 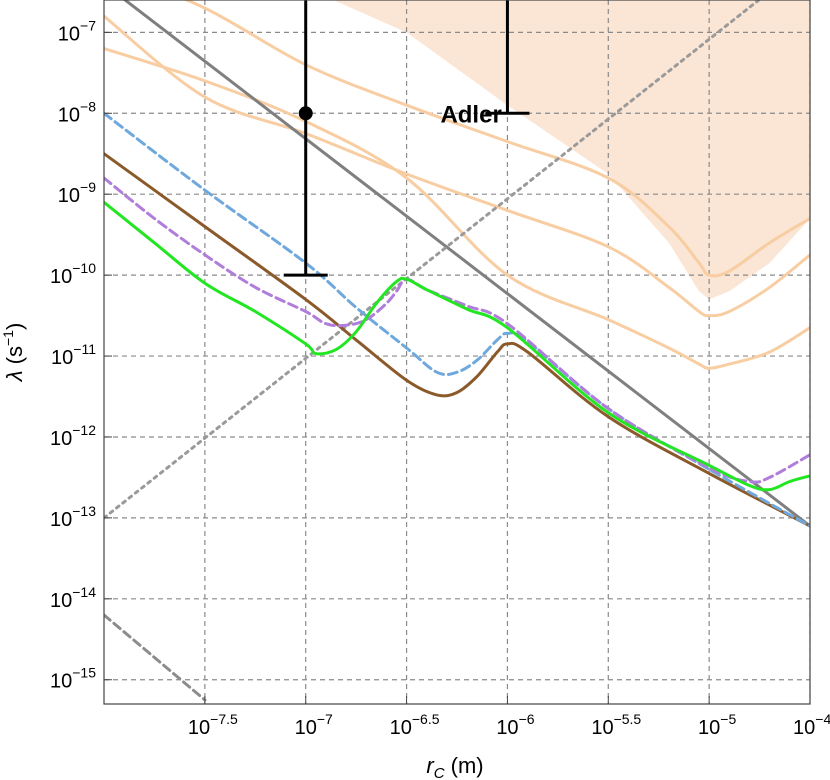 I want to click on x-tick-label-4: 10−5.5, so click(x=616, y=725).